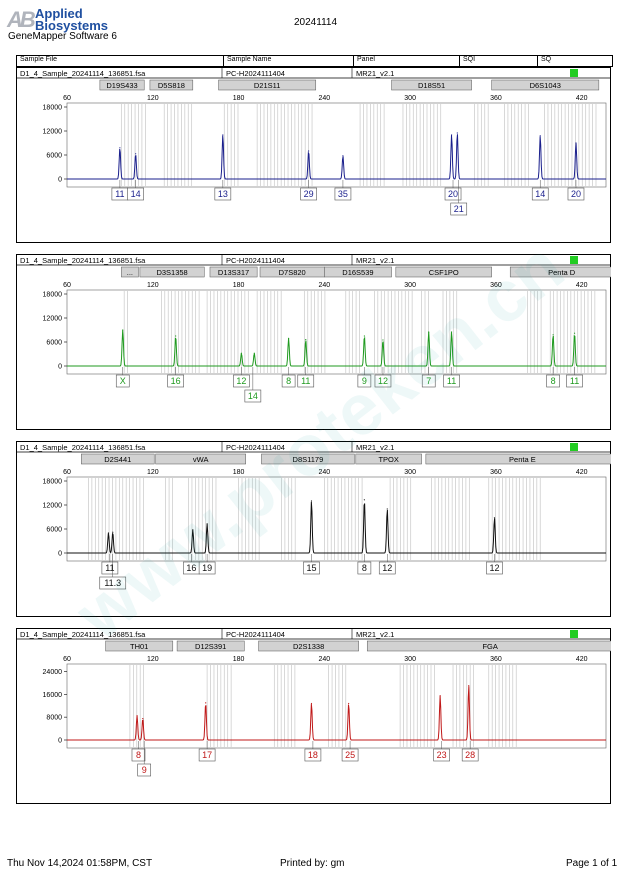  Describe the element at coordinates (574, 73) in the screenshot. I see `sizing-quality-indicator` at that location.